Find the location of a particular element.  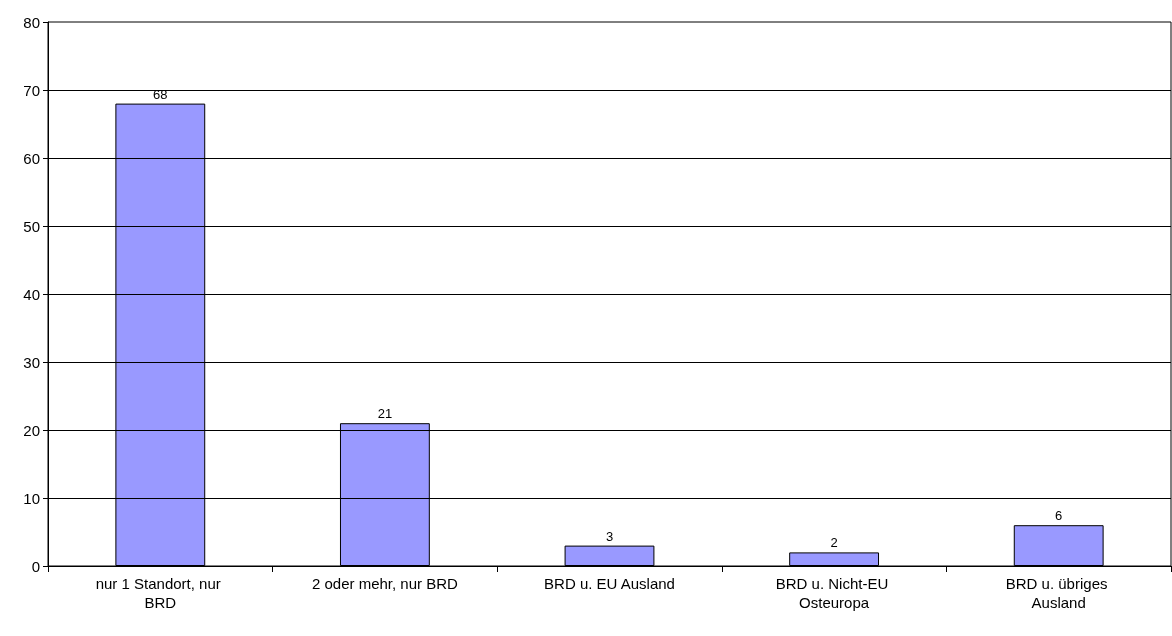

x-tick-label: nur 1 Standort, nur BRD is located at coordinates (160, 593).